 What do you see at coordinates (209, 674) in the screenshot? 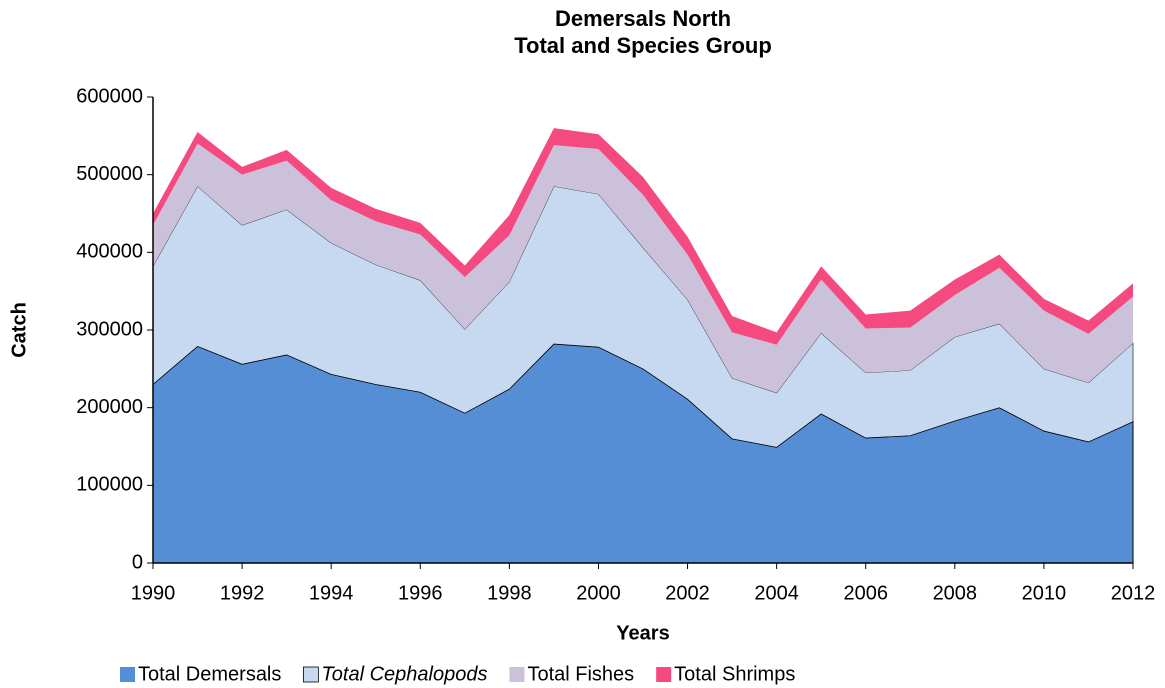
I see `legend-label: Total Demersals` at bounding box center [209, 674].